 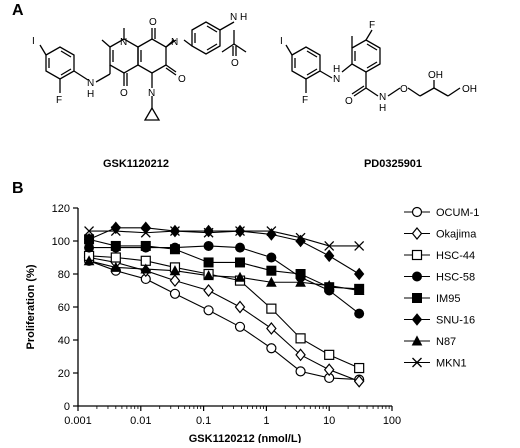 What do you see at coordinates (78, 421) in the screenshot?
I see `x-tick-label: 0.001` at bounding box center [78, 421].